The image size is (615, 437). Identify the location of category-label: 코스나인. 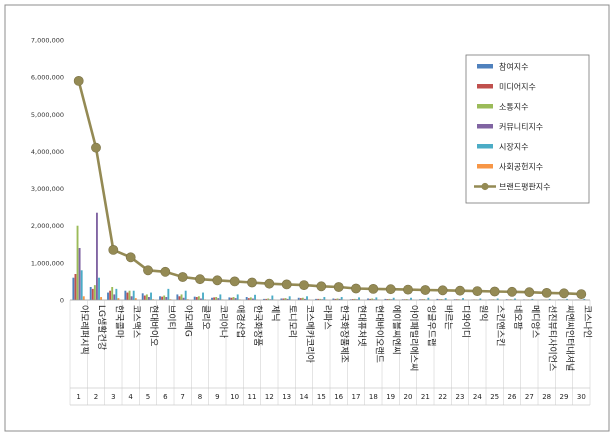
(586, 321).